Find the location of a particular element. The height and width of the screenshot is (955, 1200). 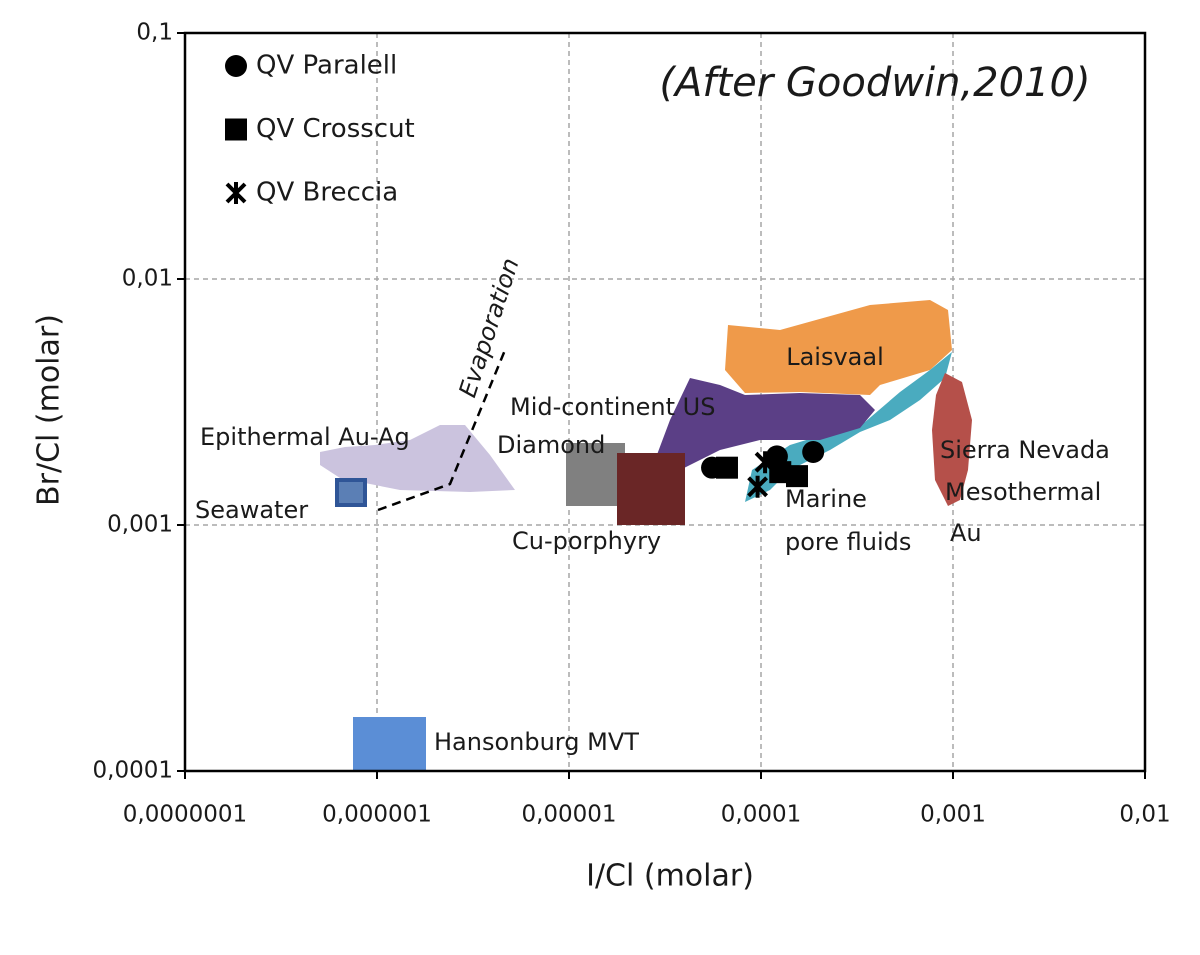

y-tick-label: 0,0001 is located at coordinates (133, 771).